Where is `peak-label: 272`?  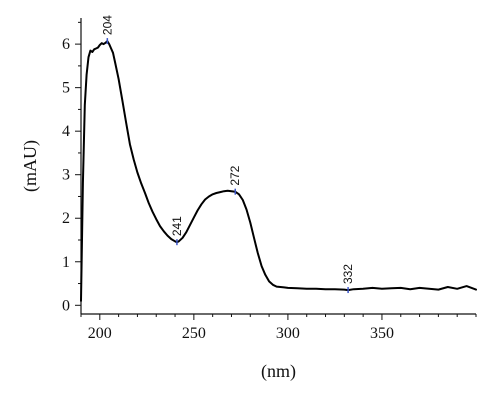
peak-label: 272 is located at coordinates (235, 175).